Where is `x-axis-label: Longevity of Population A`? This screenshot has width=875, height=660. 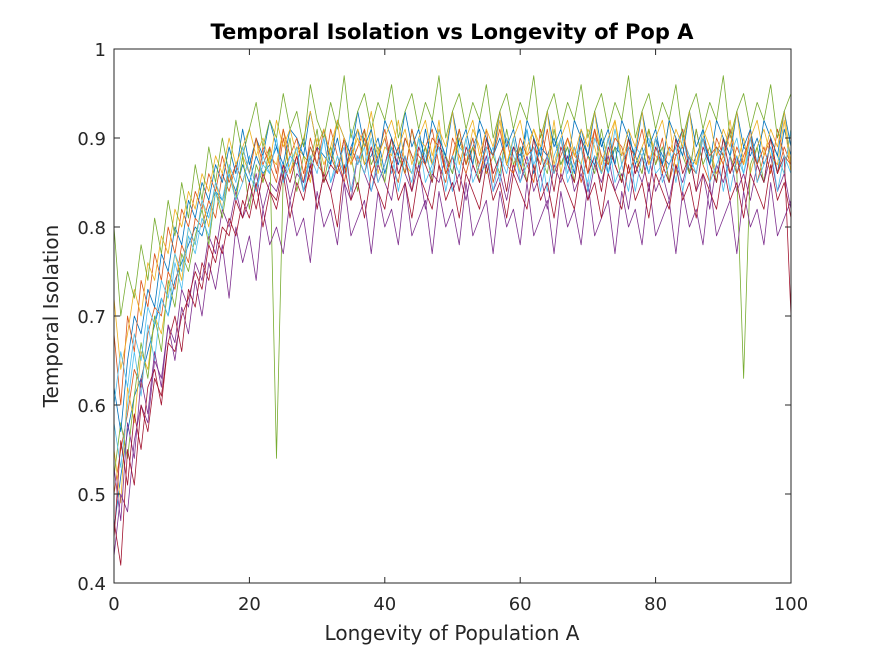
x-axis-label: Longevity of Population A is located at coordinates (452, 633).